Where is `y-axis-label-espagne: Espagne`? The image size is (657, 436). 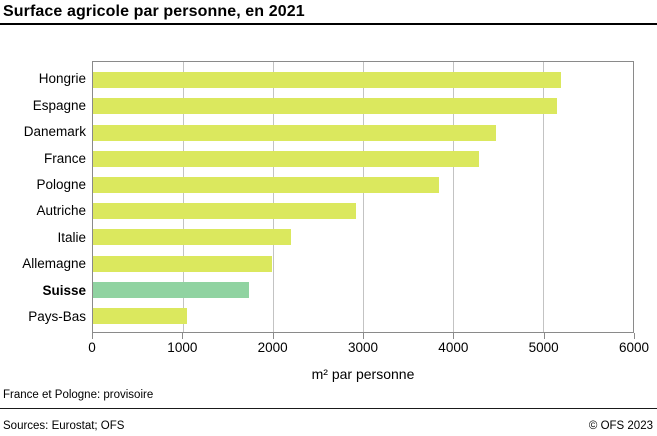 y-axis-label-espagne: Espagne is located at coordinates (59, 105).